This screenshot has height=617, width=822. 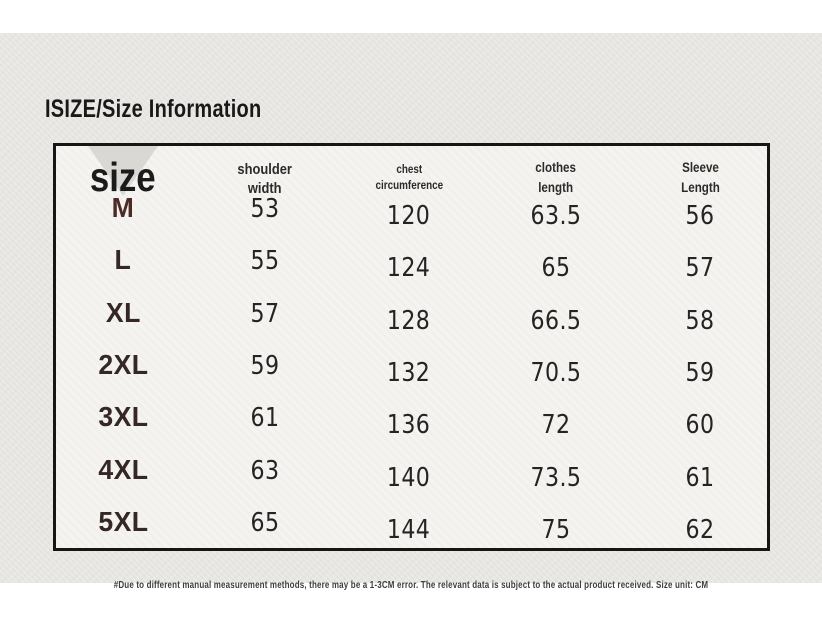 I want to click on clothes-length-value: 75, so click(x=556, y=529).